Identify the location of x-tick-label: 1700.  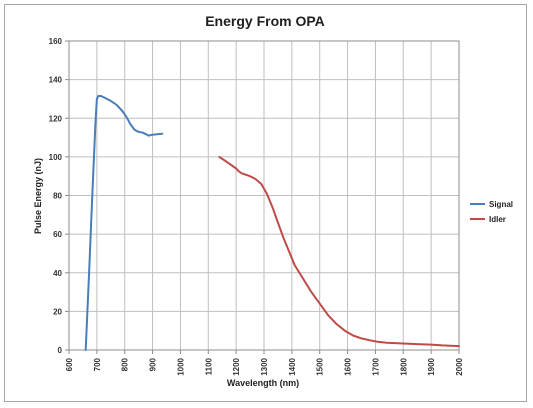
(375, 366).